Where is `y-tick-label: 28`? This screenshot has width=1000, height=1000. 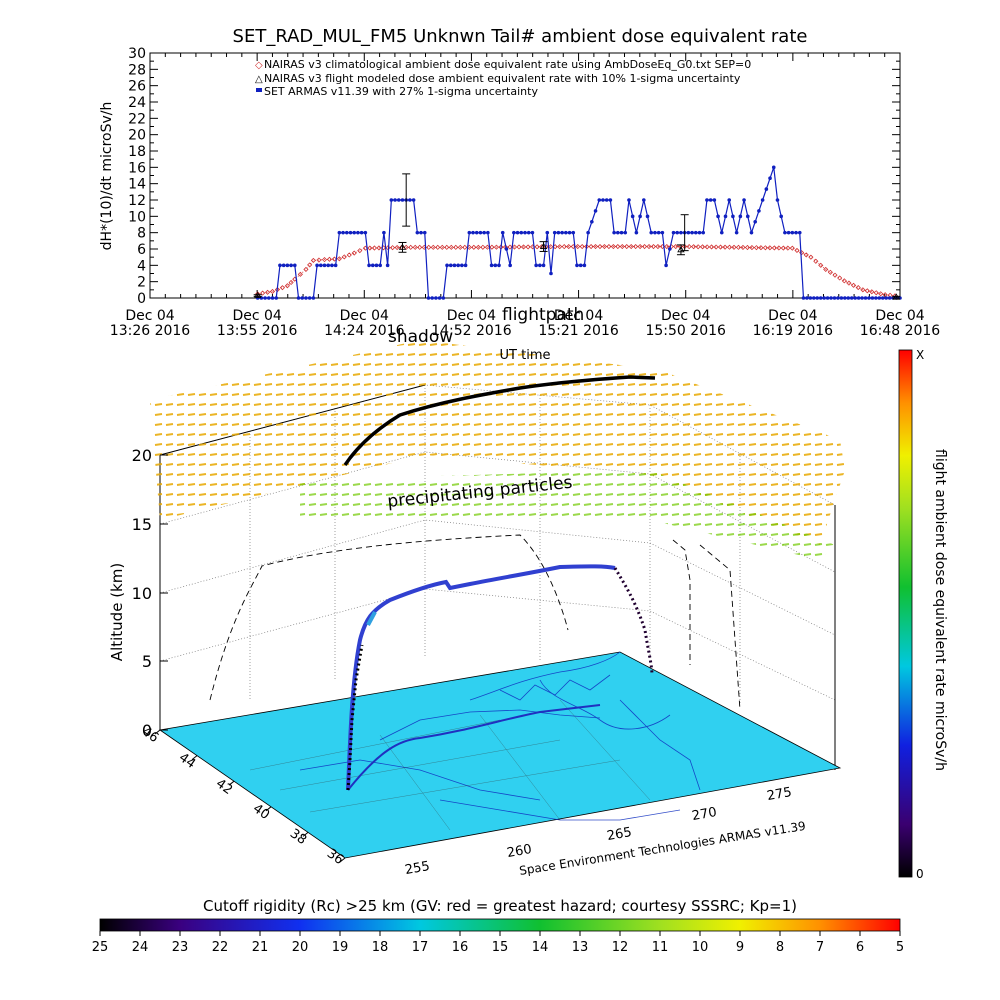 y-tick-label: 28 is located at coordinates (137, 70).